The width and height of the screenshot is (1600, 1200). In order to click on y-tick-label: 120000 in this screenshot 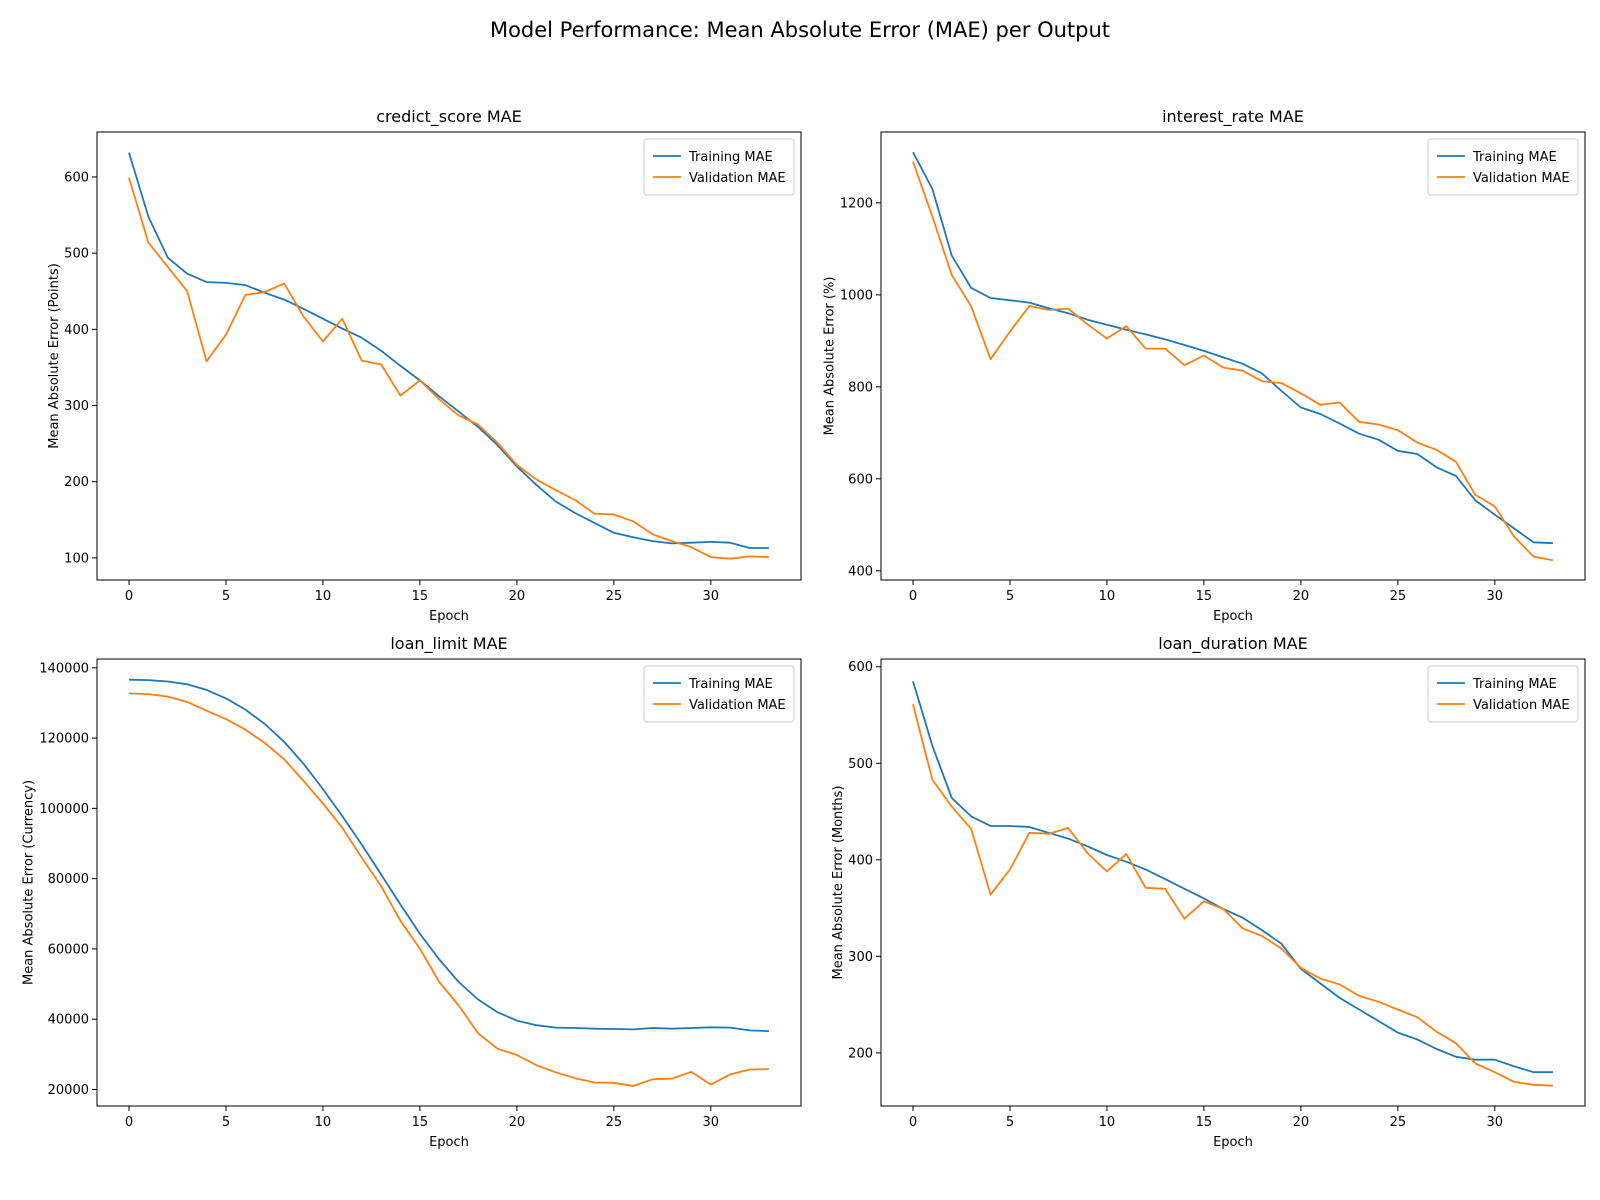, I will do `click(64, 739)`.